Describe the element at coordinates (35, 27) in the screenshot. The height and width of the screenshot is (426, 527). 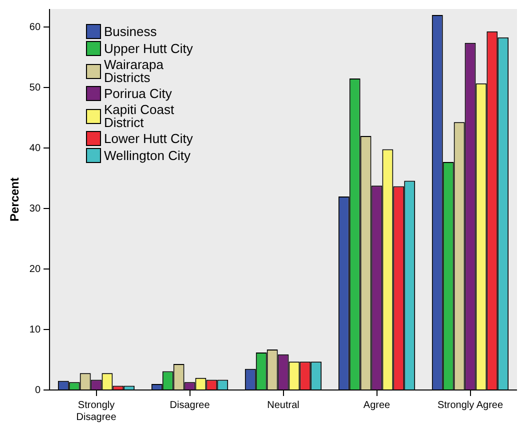
I see `y-tick-label: 60` at that location.